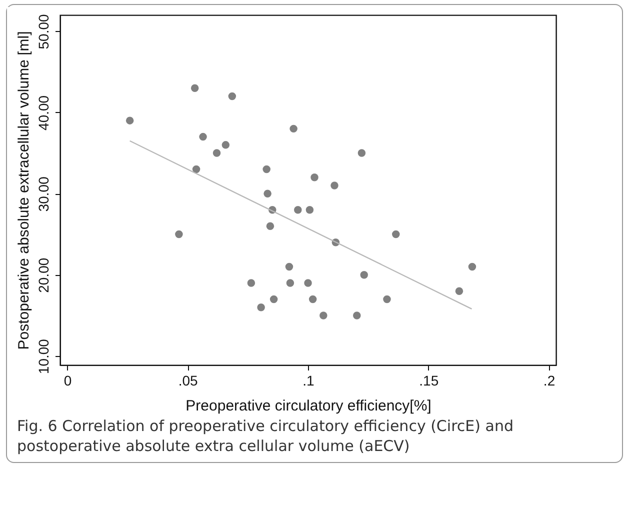 This screenshot has height=517, width=629. Describe the element at coordinates (24, 190) in the screenshot. I see `y-axis-title: Postoperative absolute extracellular volume [ml]` at that location.